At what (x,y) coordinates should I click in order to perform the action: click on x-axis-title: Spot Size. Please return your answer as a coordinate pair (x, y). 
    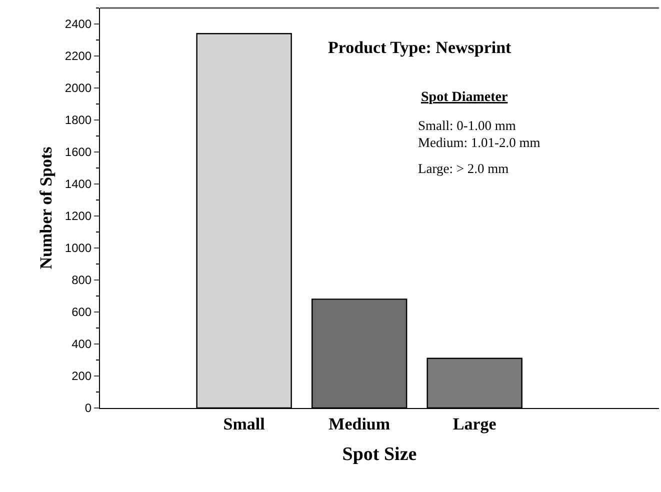
    Looking at the image, I should click on (379, 455).